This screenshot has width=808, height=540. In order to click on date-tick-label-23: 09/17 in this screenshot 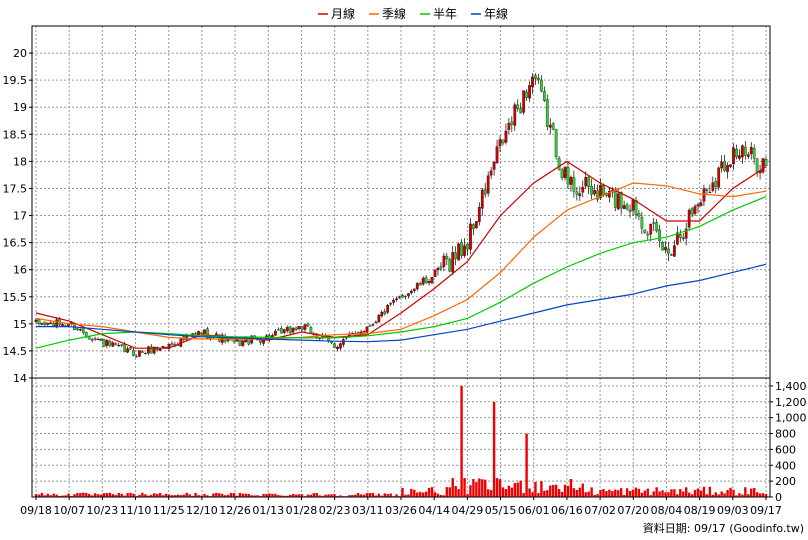, I will do `click(766, 510)`.